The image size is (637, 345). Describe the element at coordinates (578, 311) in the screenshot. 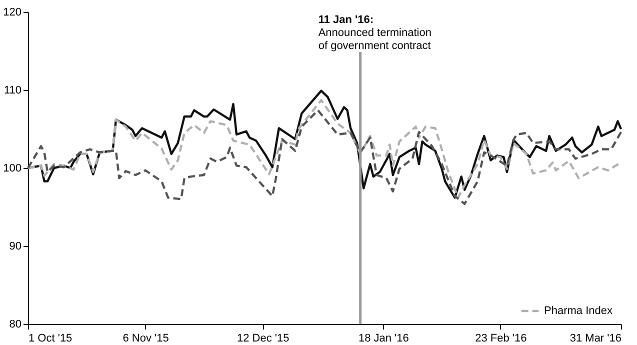

I see `legend-label: Pharma Index` at that location.